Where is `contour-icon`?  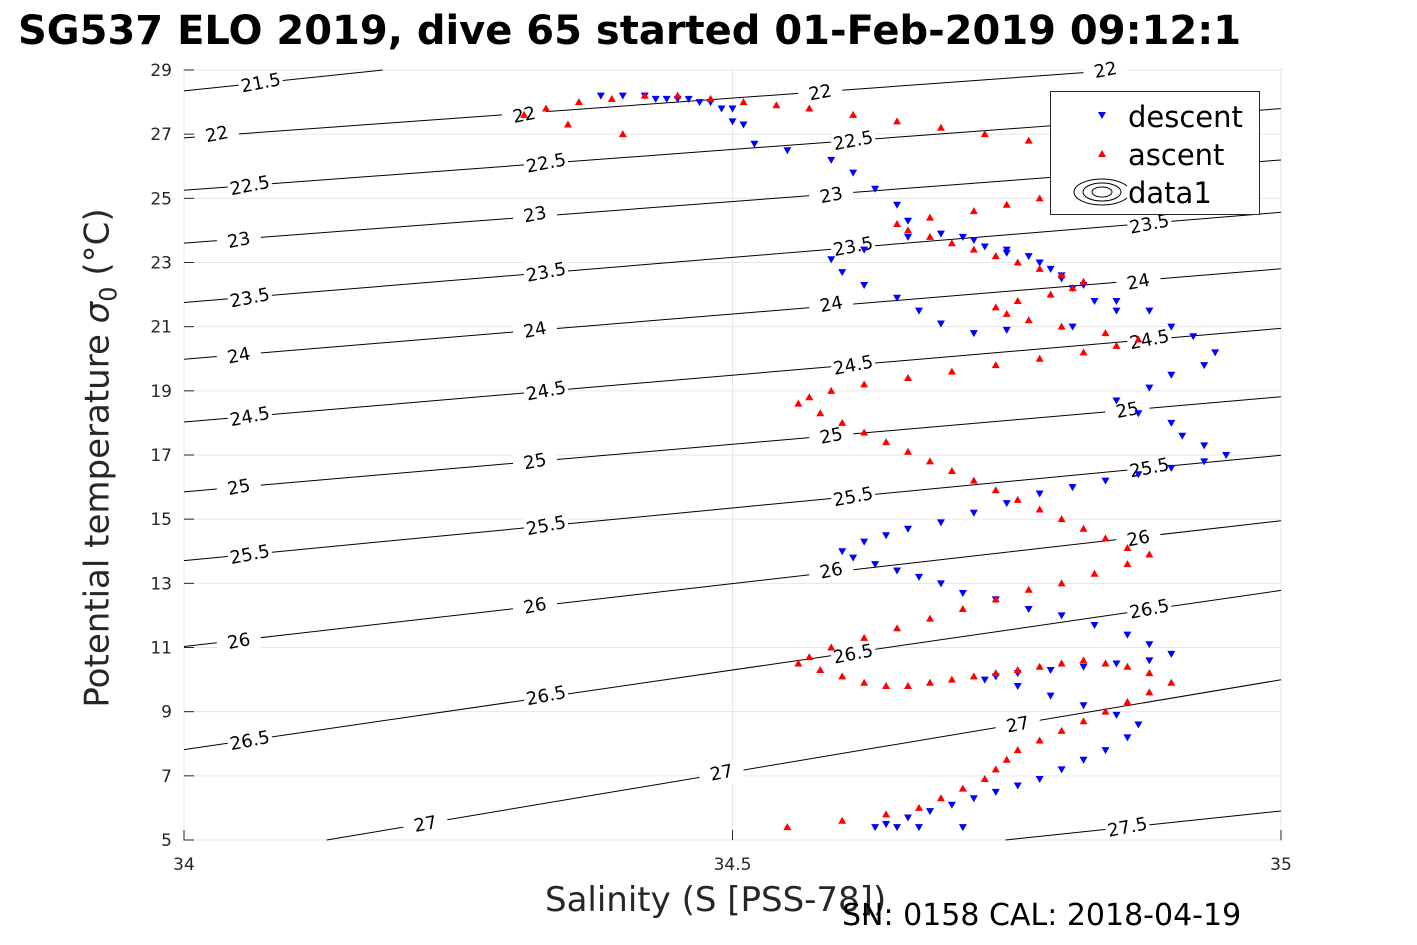 contour-icon is located at coordinates (1100, 192).